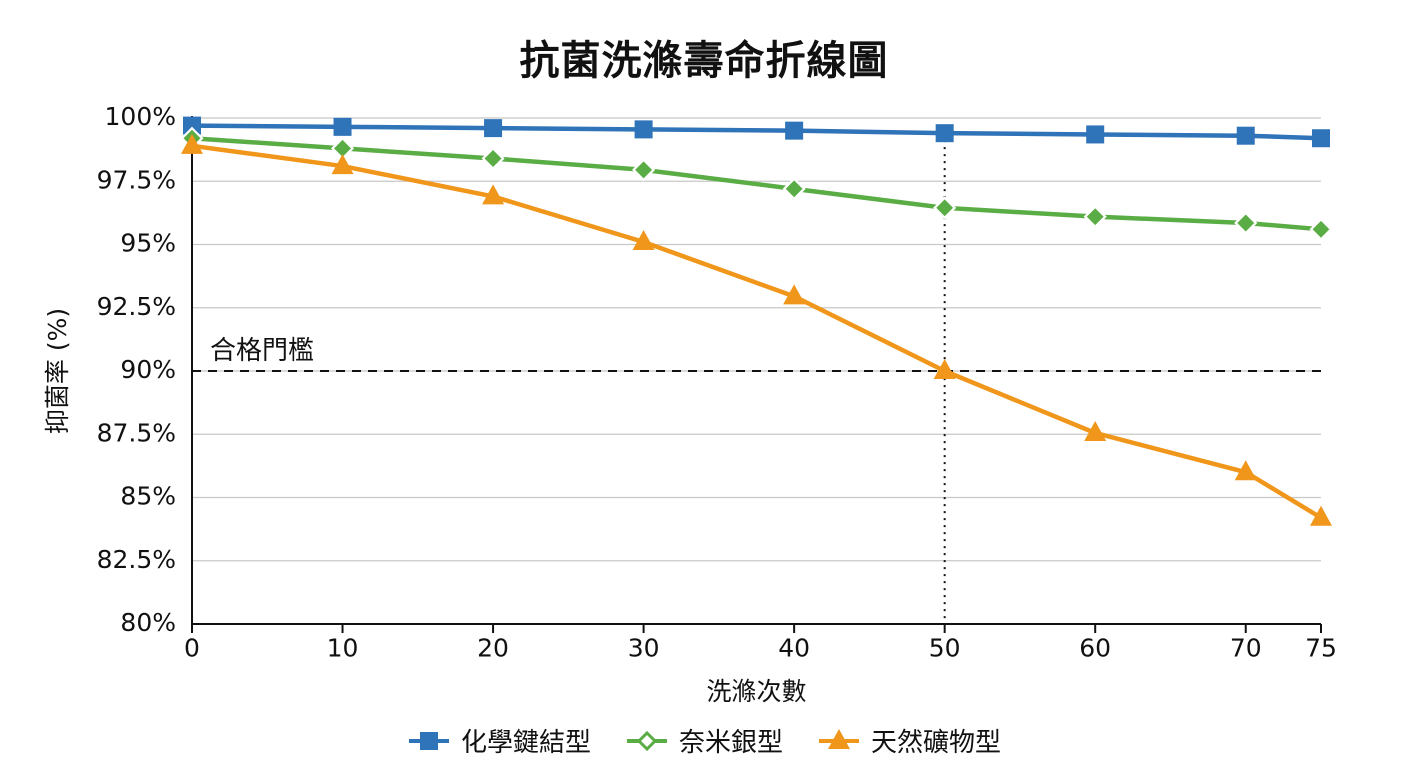  What do you see at coordinates (57, 371) in the screenshot?
I see `y-axis-title: 抑菌率 (%)` at bounding box center [57, 371].